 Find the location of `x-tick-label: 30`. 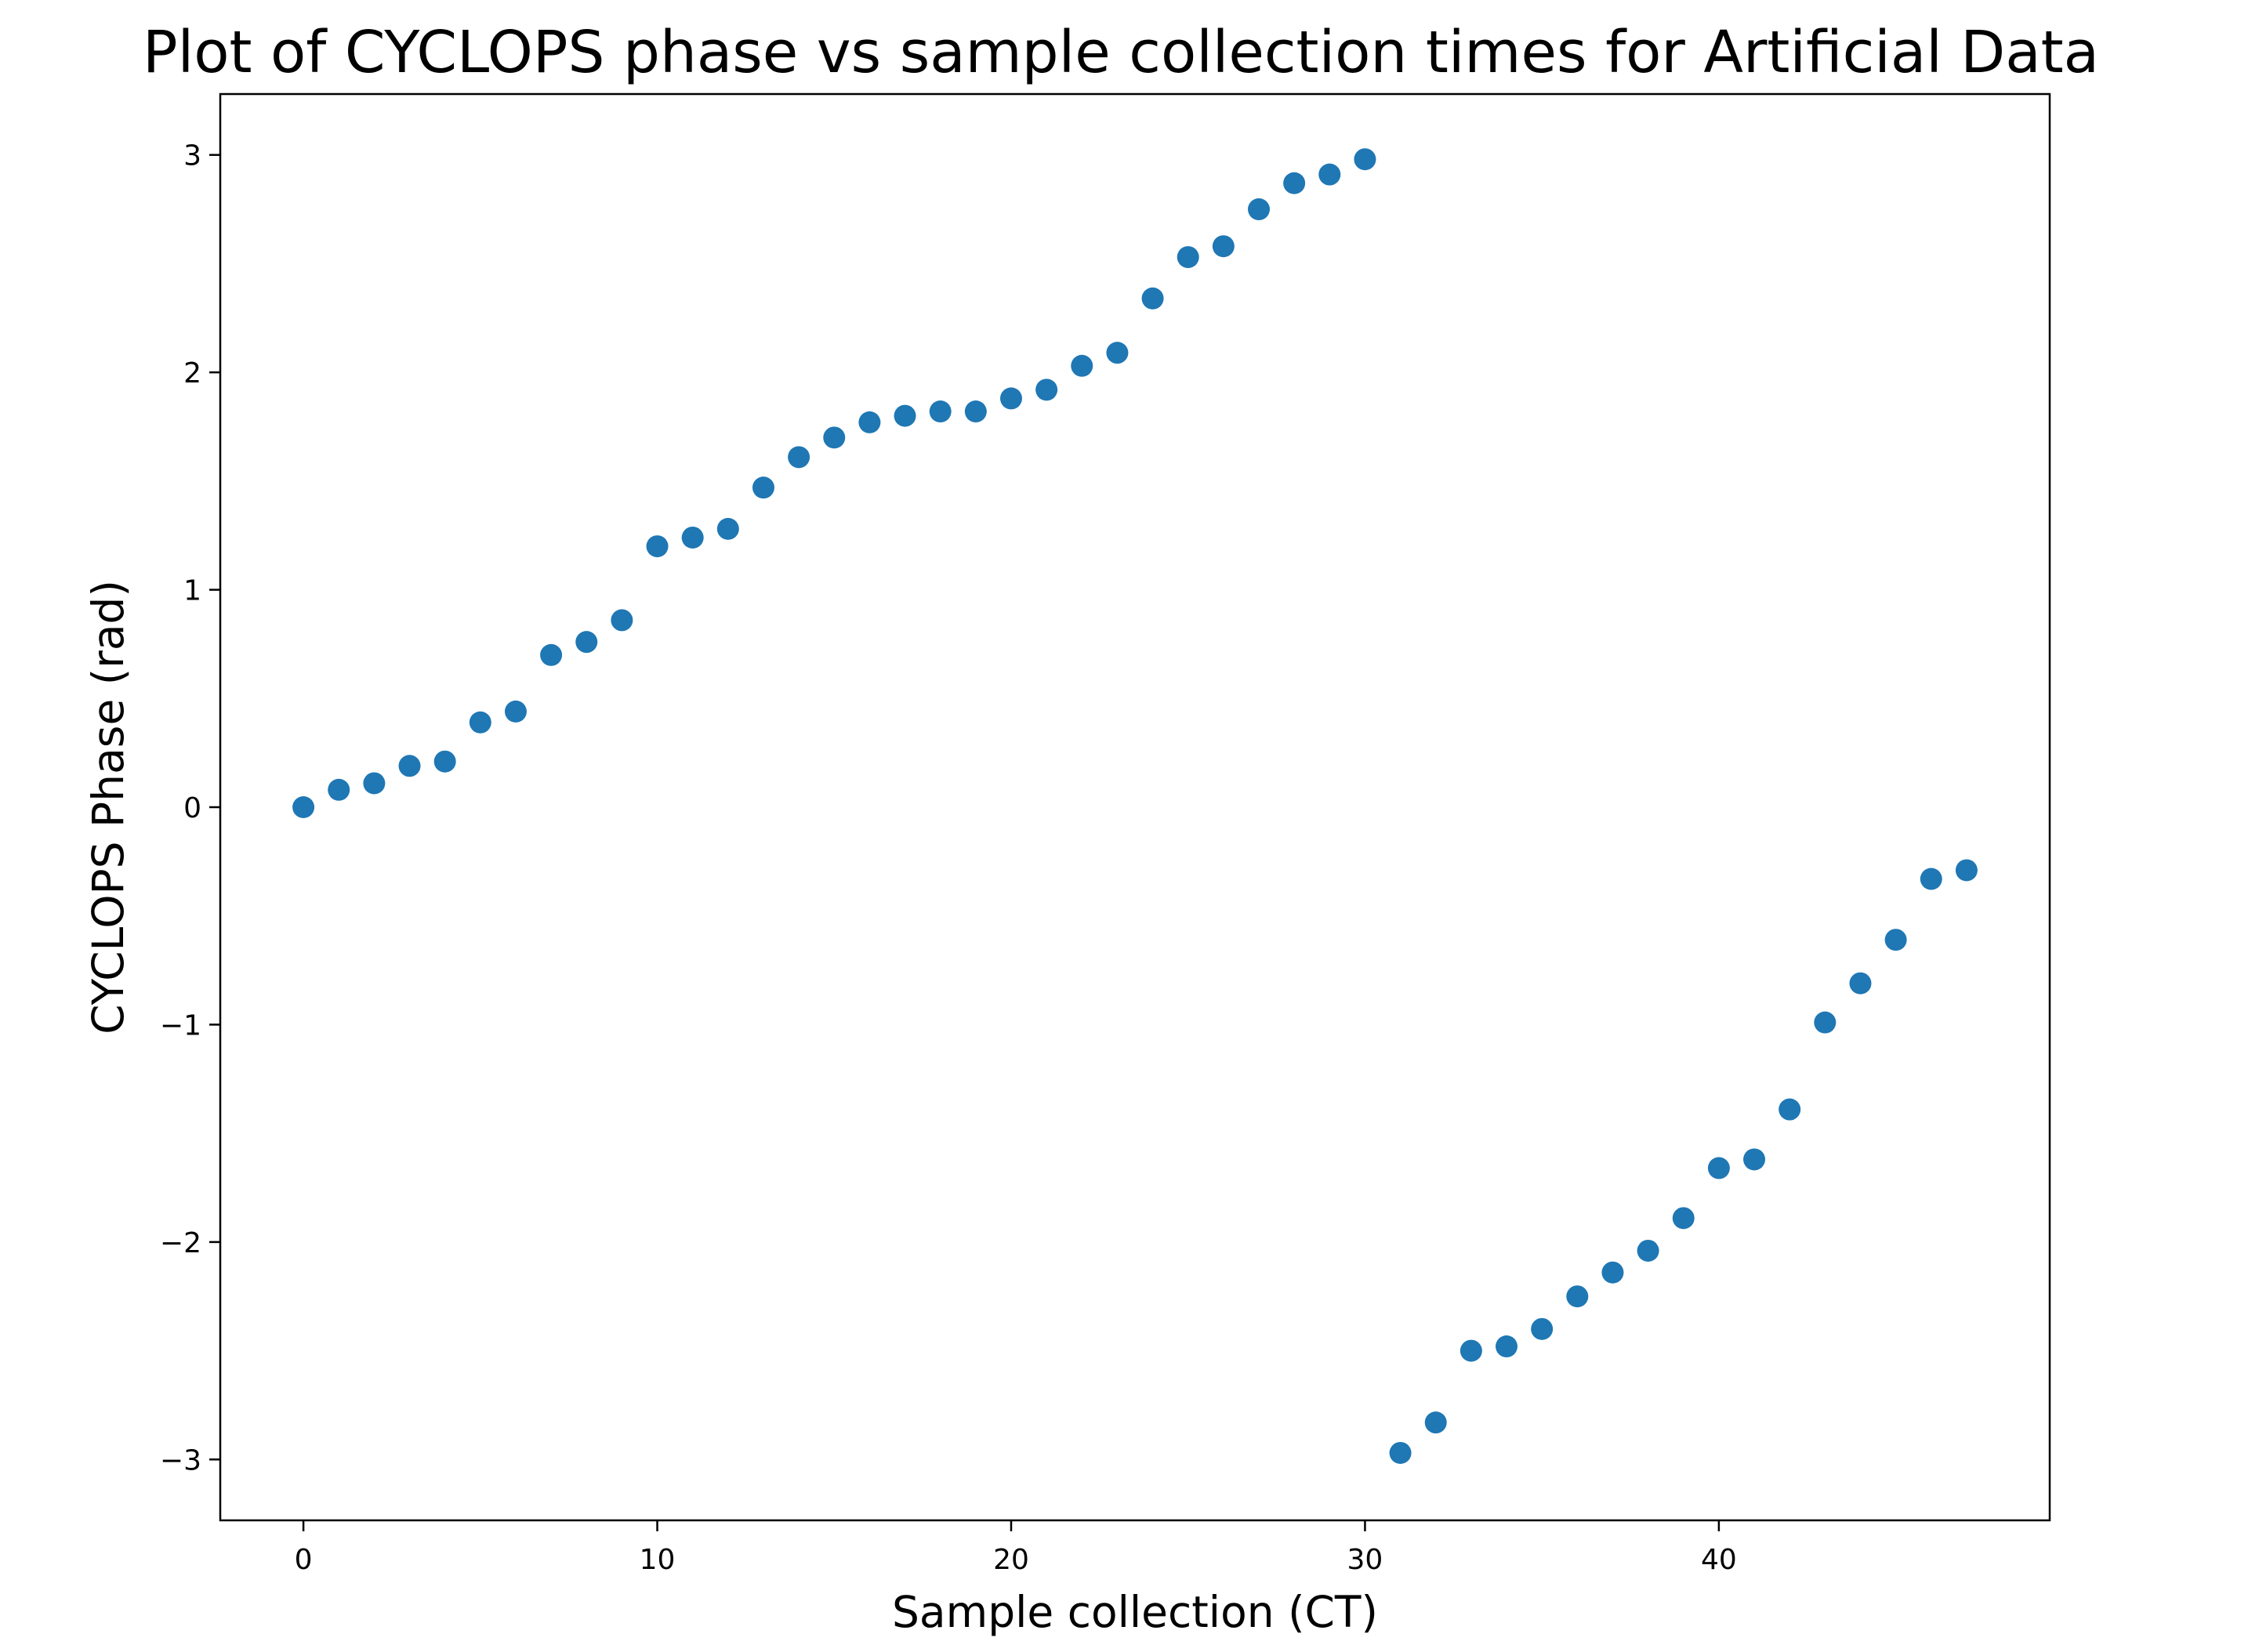

x-tick-label: 30 is located at coordinates (1365, 1560).